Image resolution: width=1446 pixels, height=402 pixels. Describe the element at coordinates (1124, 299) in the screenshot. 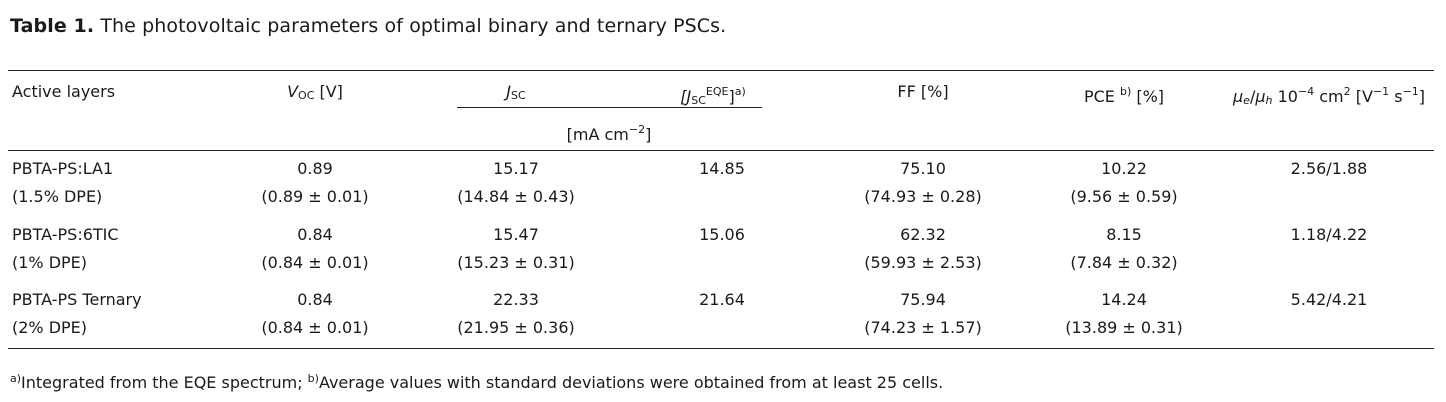

I see `row-3-pce: 14.24` at that location.